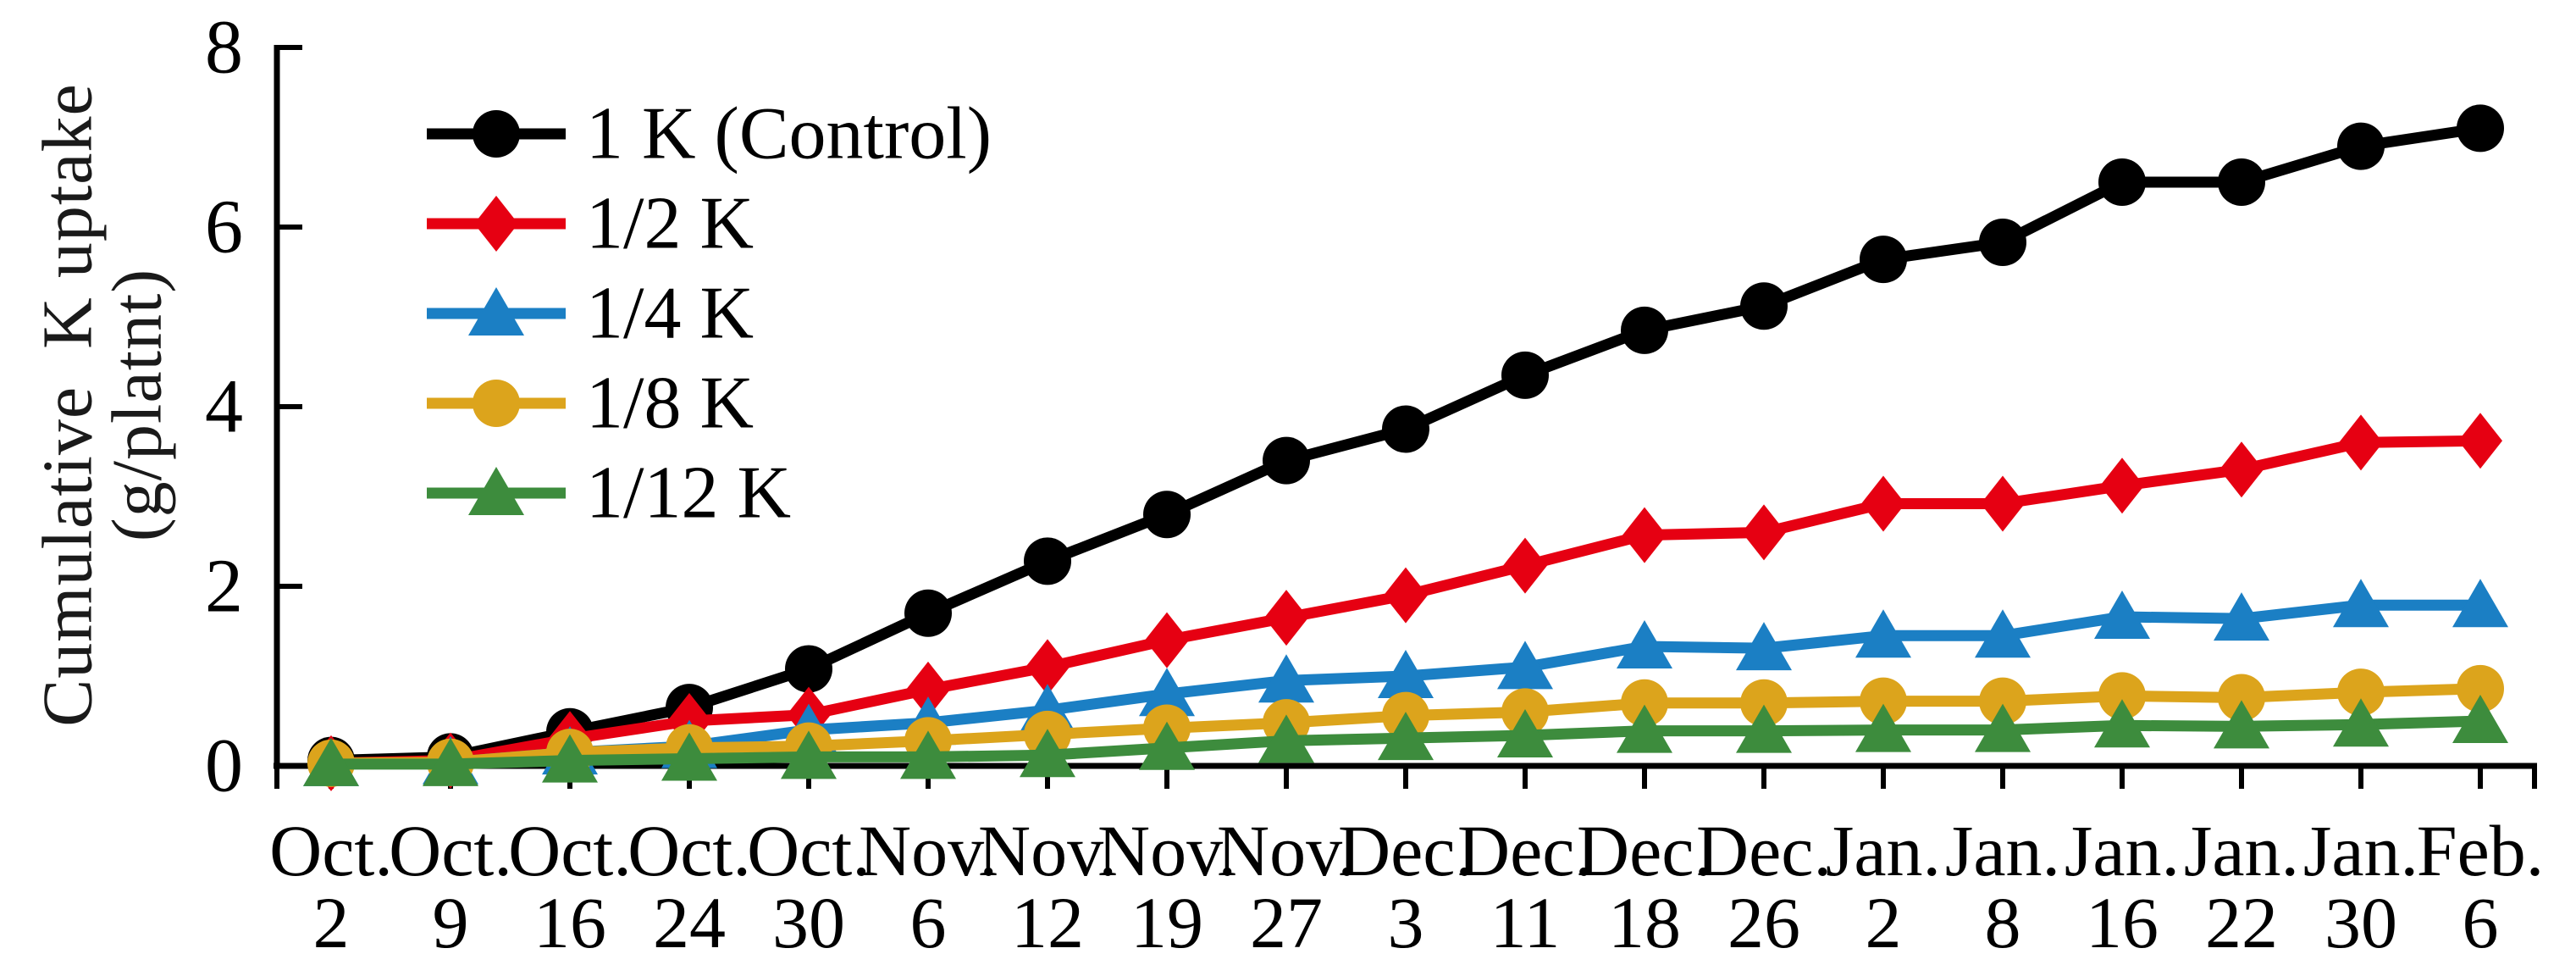 This screenshot has height=965, width=2576. What do you see at coordinates (789, 134) in the screenshot?
I see `legend-label: 1 K (Control)` at bounding box center [789, 134].